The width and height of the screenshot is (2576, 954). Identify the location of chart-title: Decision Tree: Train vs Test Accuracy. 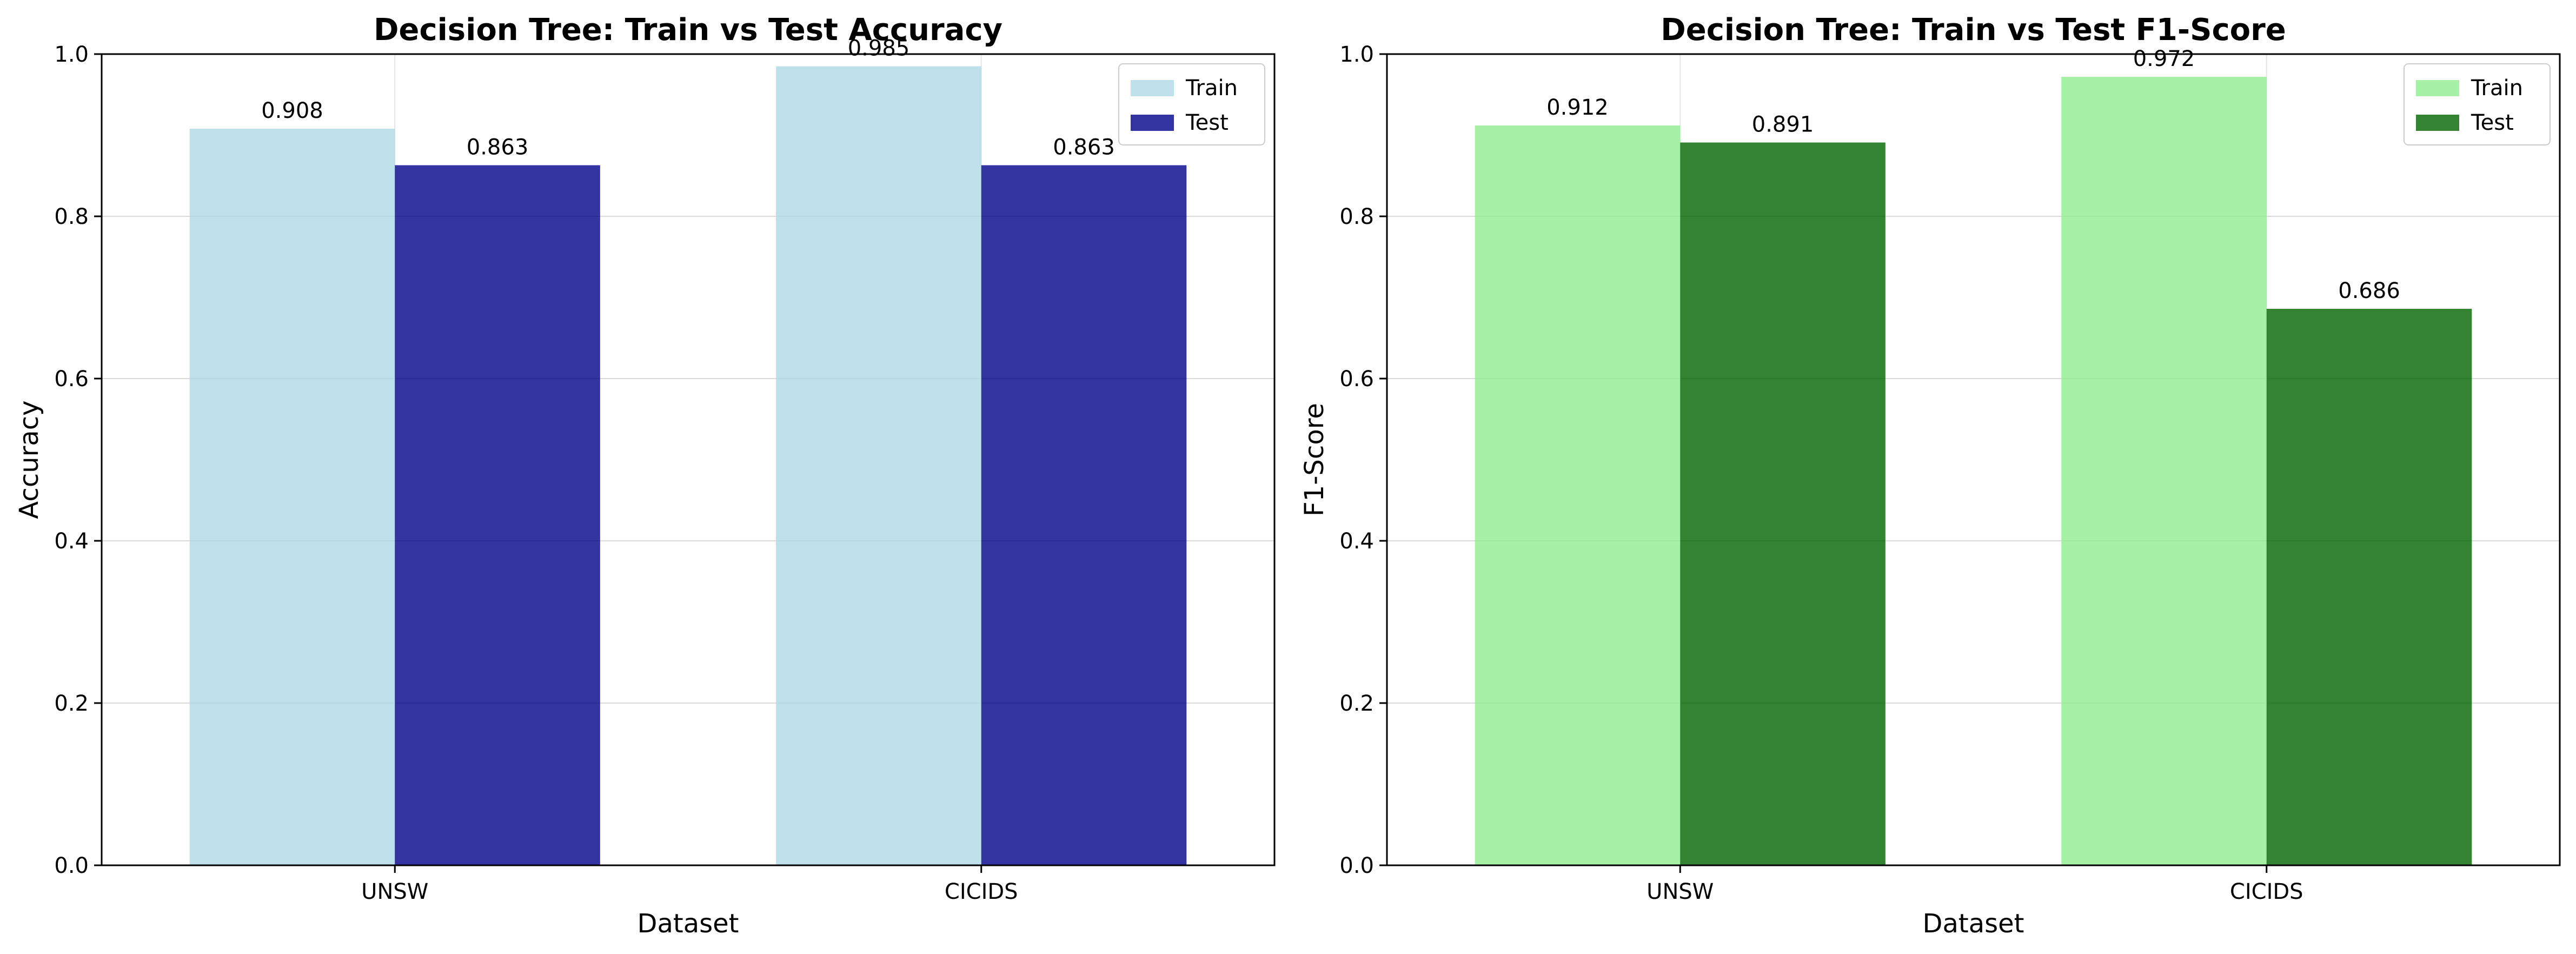
(688, 30).